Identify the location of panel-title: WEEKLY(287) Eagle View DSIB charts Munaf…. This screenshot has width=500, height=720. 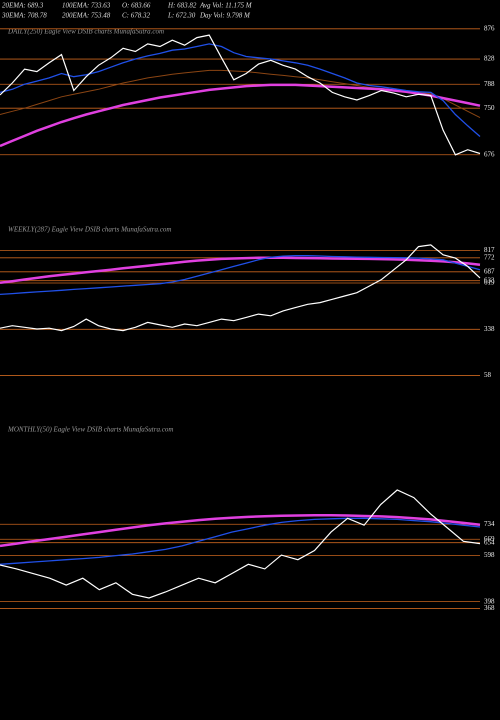
(89, 230).